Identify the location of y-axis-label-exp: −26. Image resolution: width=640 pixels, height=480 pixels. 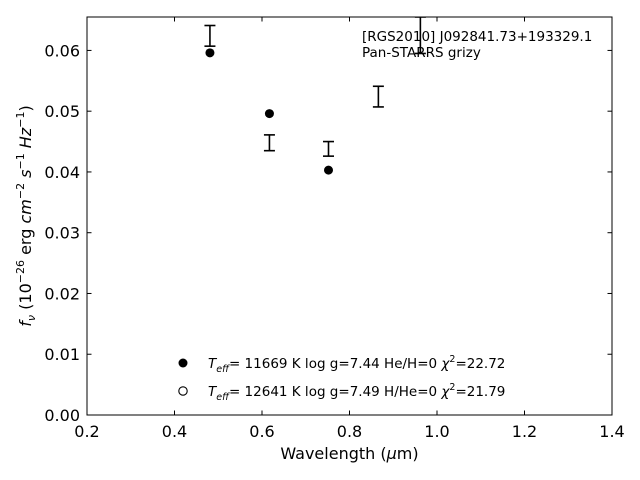
(20, 271).